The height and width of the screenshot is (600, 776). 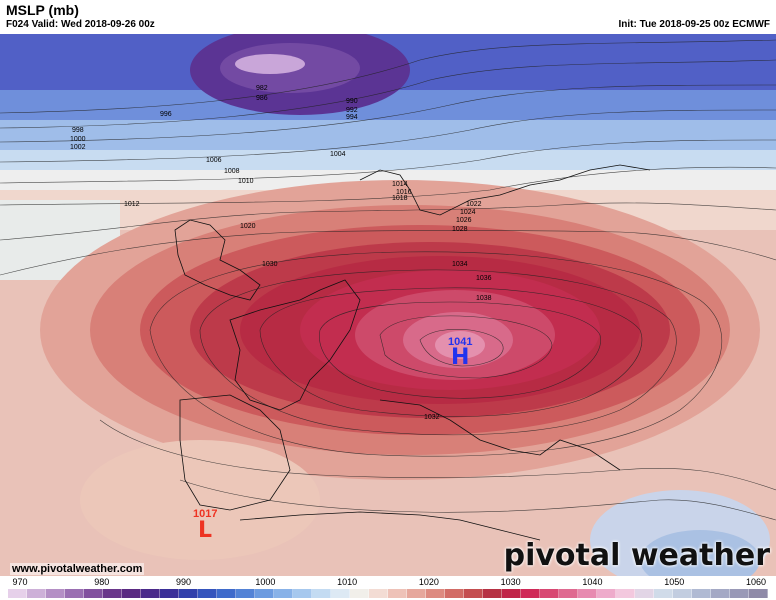 I want to click on legend-tick-label: 1050, so click(x=674, y=582).